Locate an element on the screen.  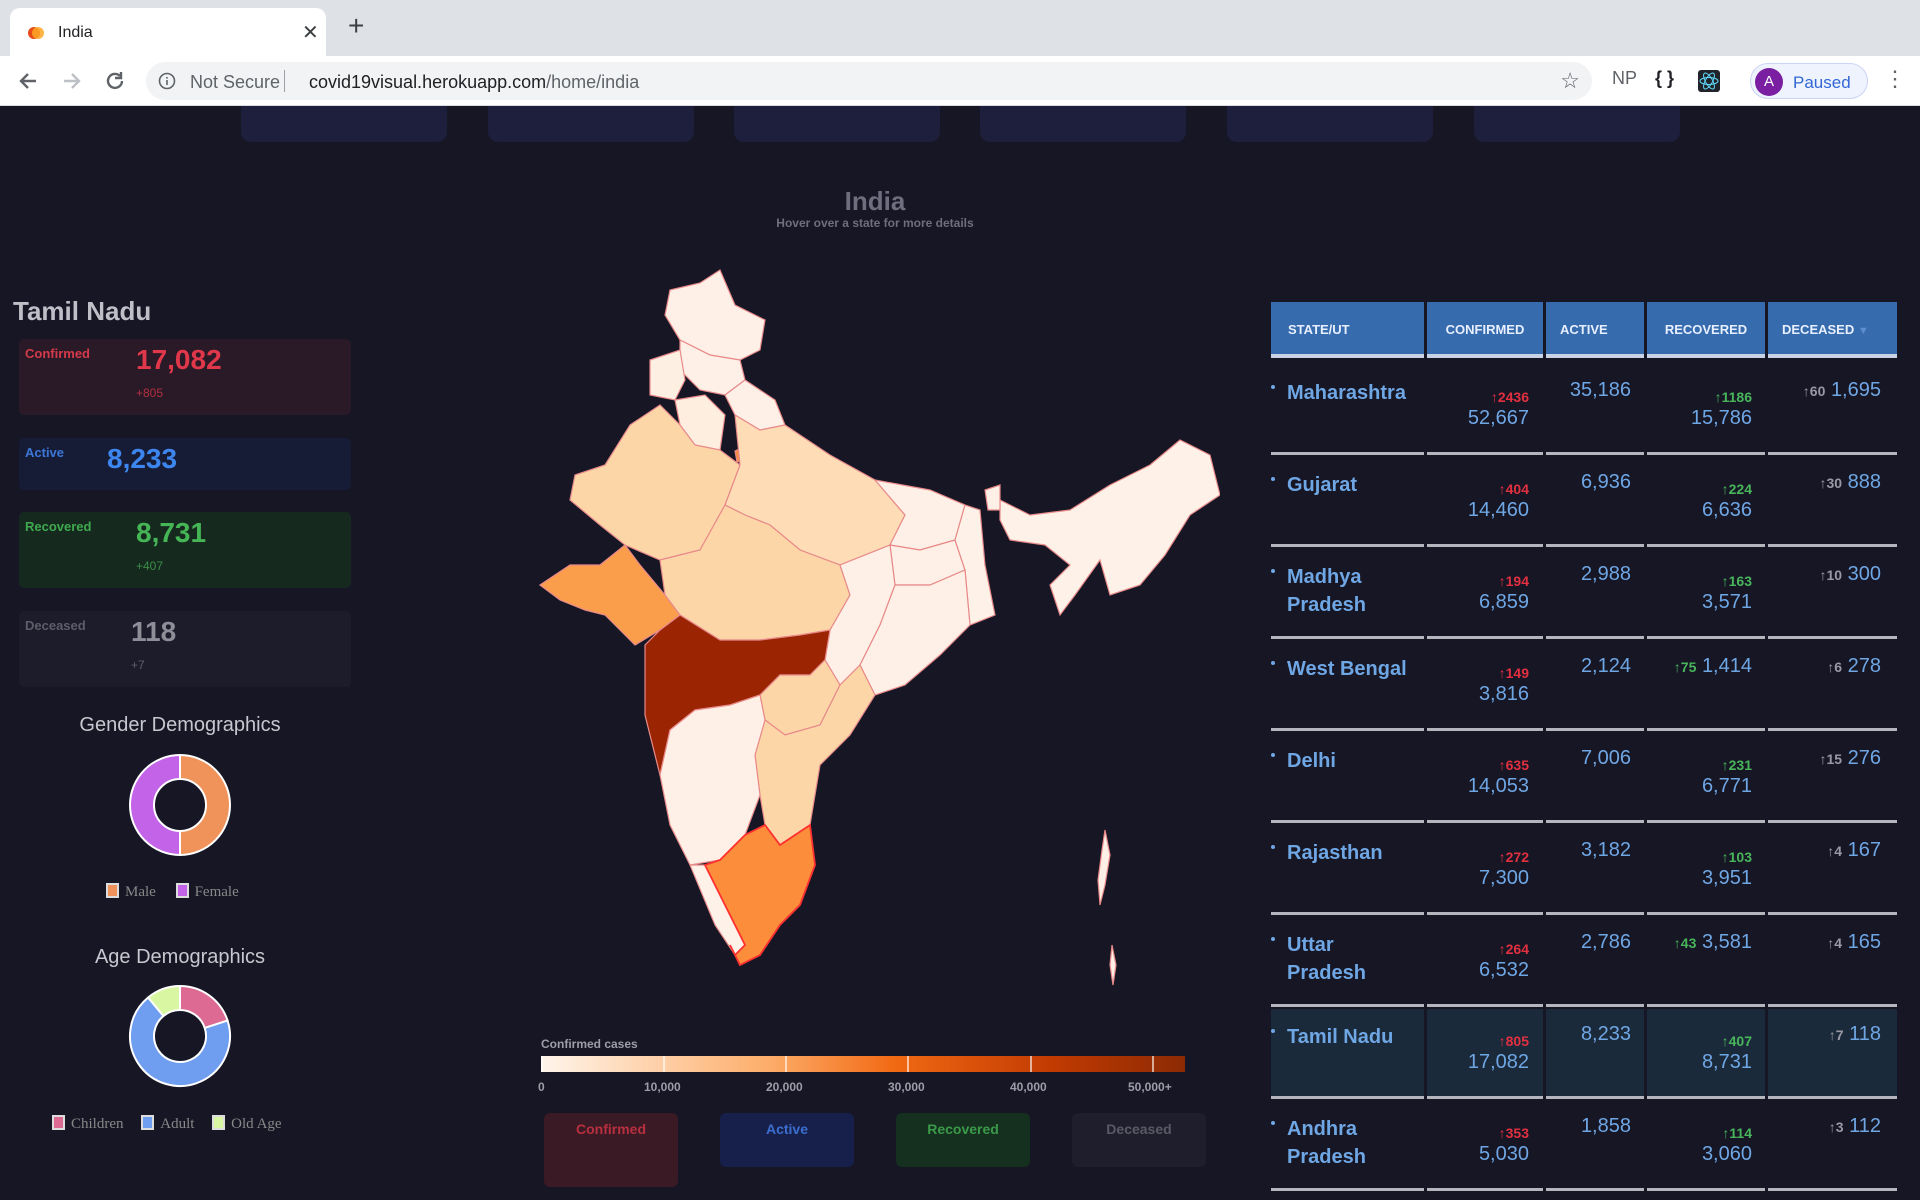
row-state-name: West Bengal is located at coordinates (1347, 669).